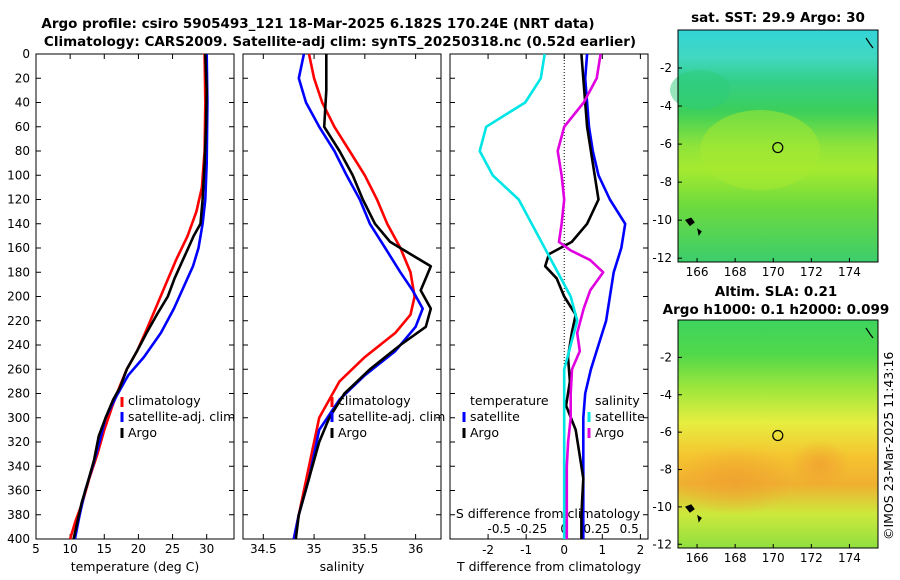  Describe the element at coordinates (609, 432) in the screenshot. I see `legend-s-argo: Argo` at that location.